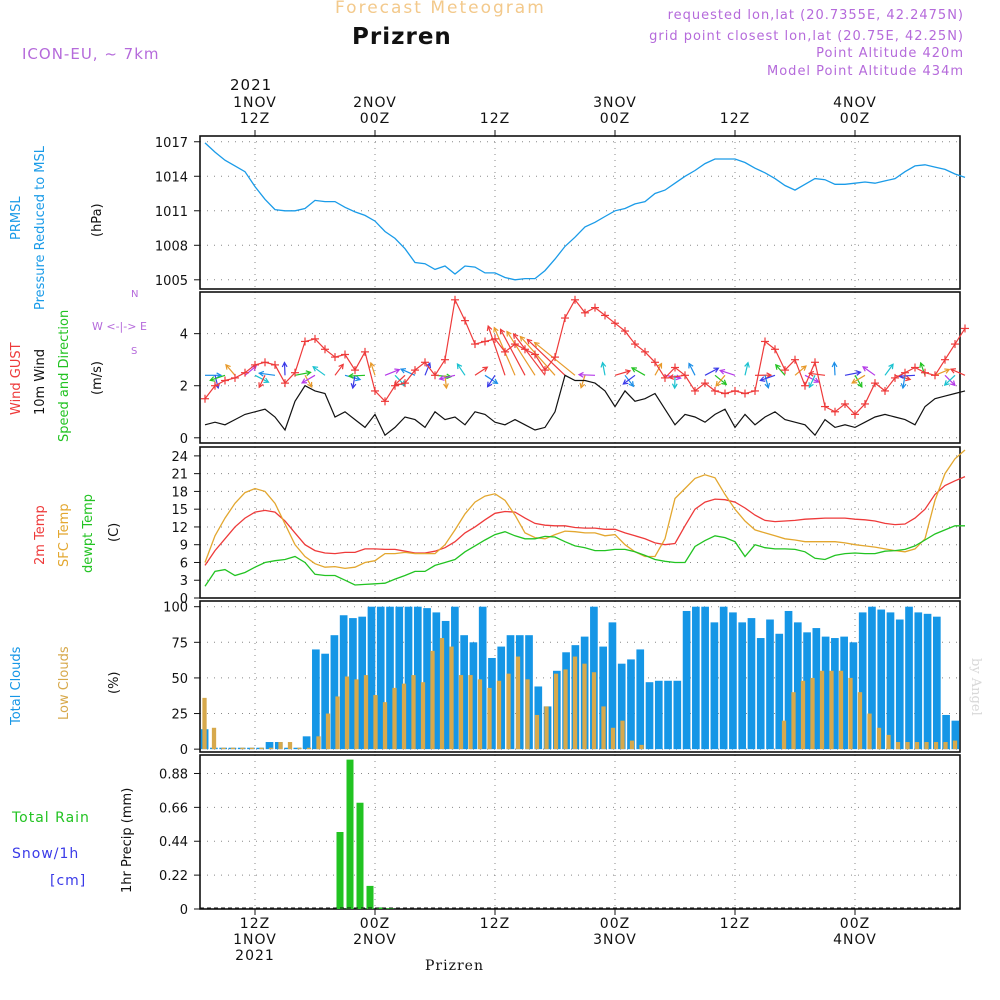  What do you see at coordinates (64, 683) in the screenshot?
I see `clouds-label-low: Low Clouds` at bounding box center [64, 683].